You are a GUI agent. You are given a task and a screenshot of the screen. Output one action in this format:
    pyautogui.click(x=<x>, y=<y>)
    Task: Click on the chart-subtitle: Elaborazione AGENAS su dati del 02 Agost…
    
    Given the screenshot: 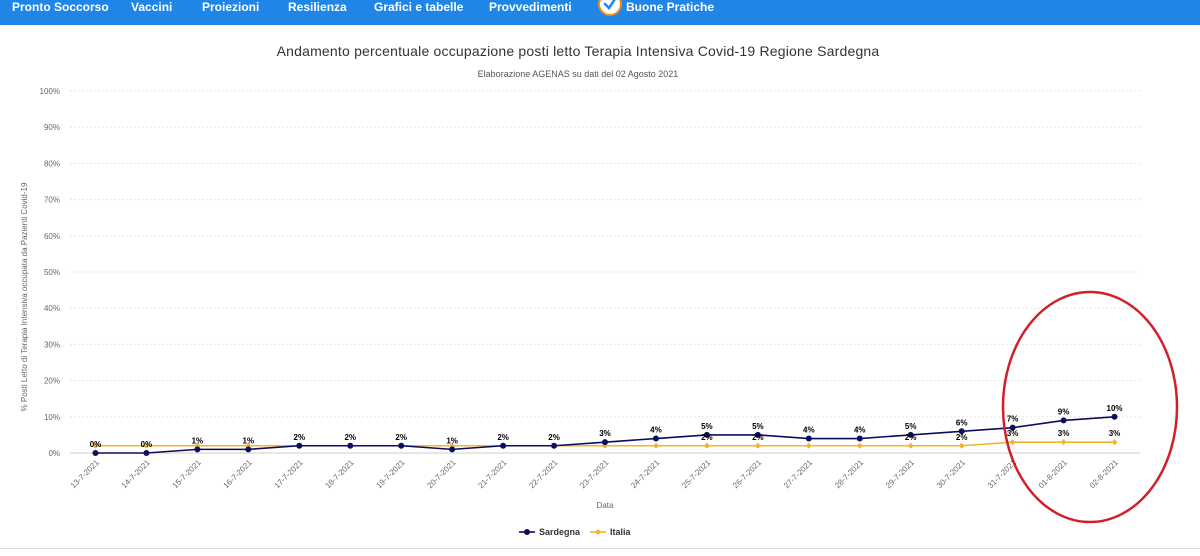 What is the action you would take?
    pyautogui.click(x=578, y=74)
    